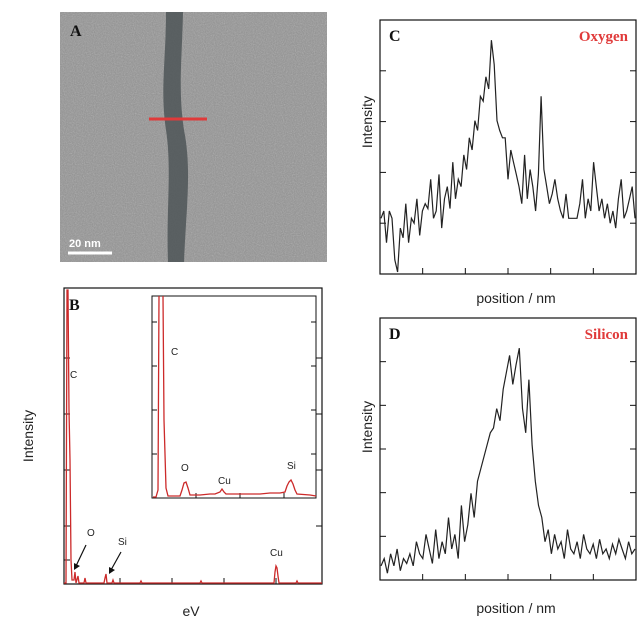 The height and width of the screenshot is (622, 638). I want to click on edx-peak-cu: Cu, so click(276, 553).